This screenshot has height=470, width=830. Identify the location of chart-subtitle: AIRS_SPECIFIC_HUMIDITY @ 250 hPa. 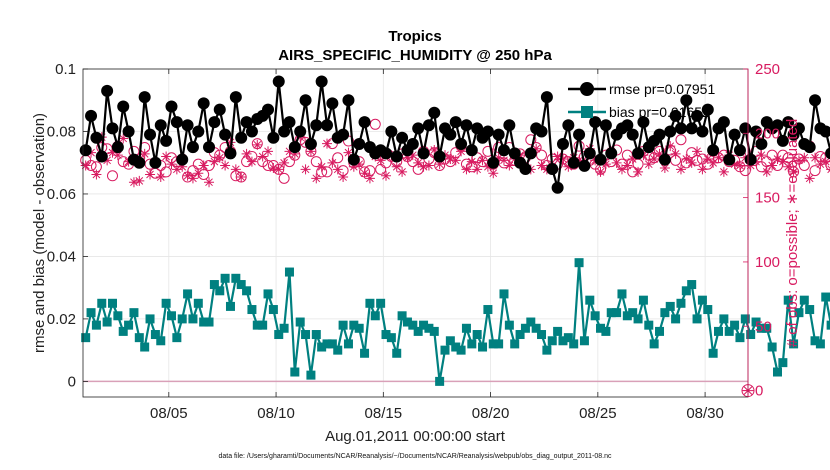
(415, 55).